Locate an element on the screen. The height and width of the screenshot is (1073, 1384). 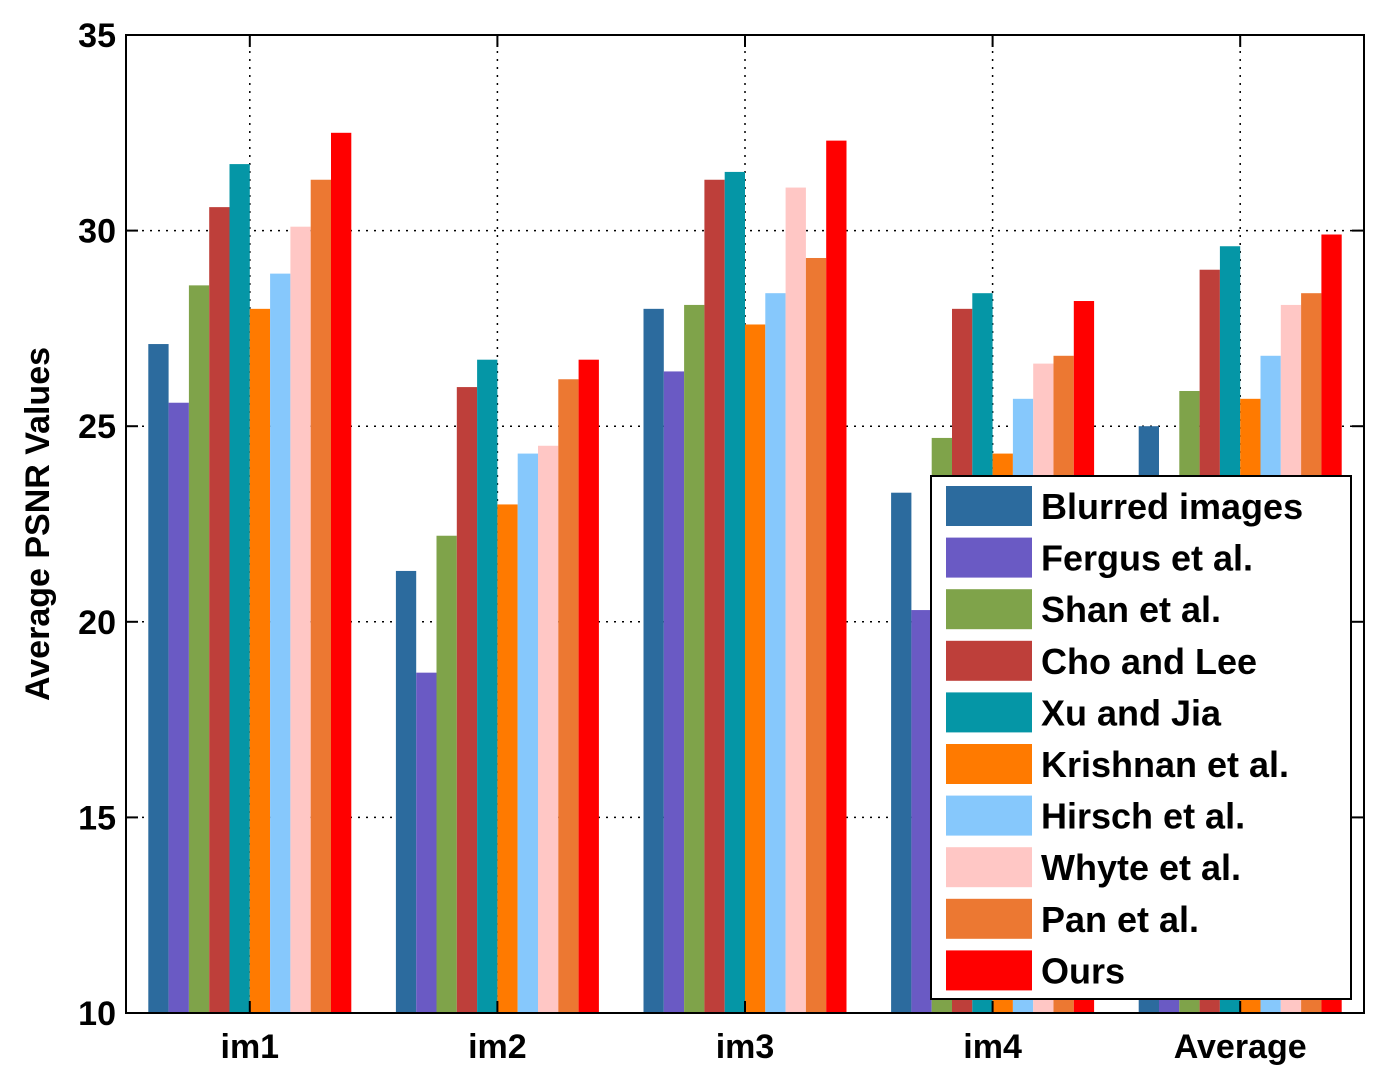
y-tick-label: 35 is located at coordinates (97, 36).